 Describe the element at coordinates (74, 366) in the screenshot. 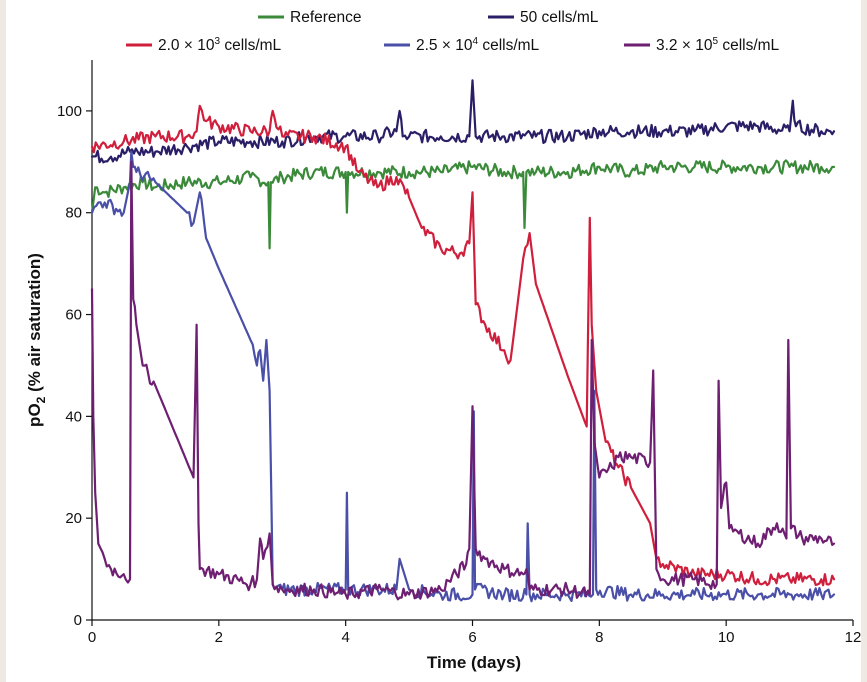

I see `y-ticks: 0 20 40 60 80 100` at that location.